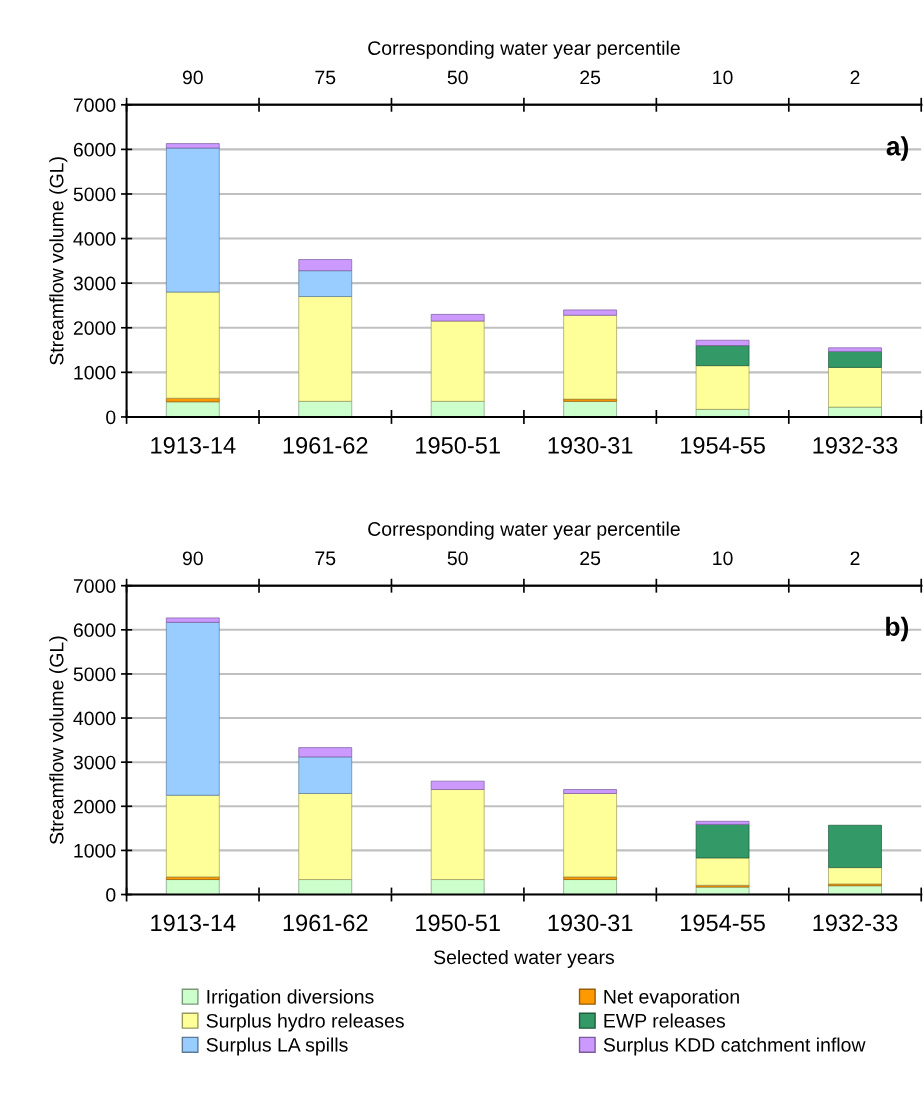 The image size is (924, 1103). What do you see at coordinates (277, 1046) in the screenshot?
I see `legend-label: Surplus LA spills` at bounding box center [277, 1046].